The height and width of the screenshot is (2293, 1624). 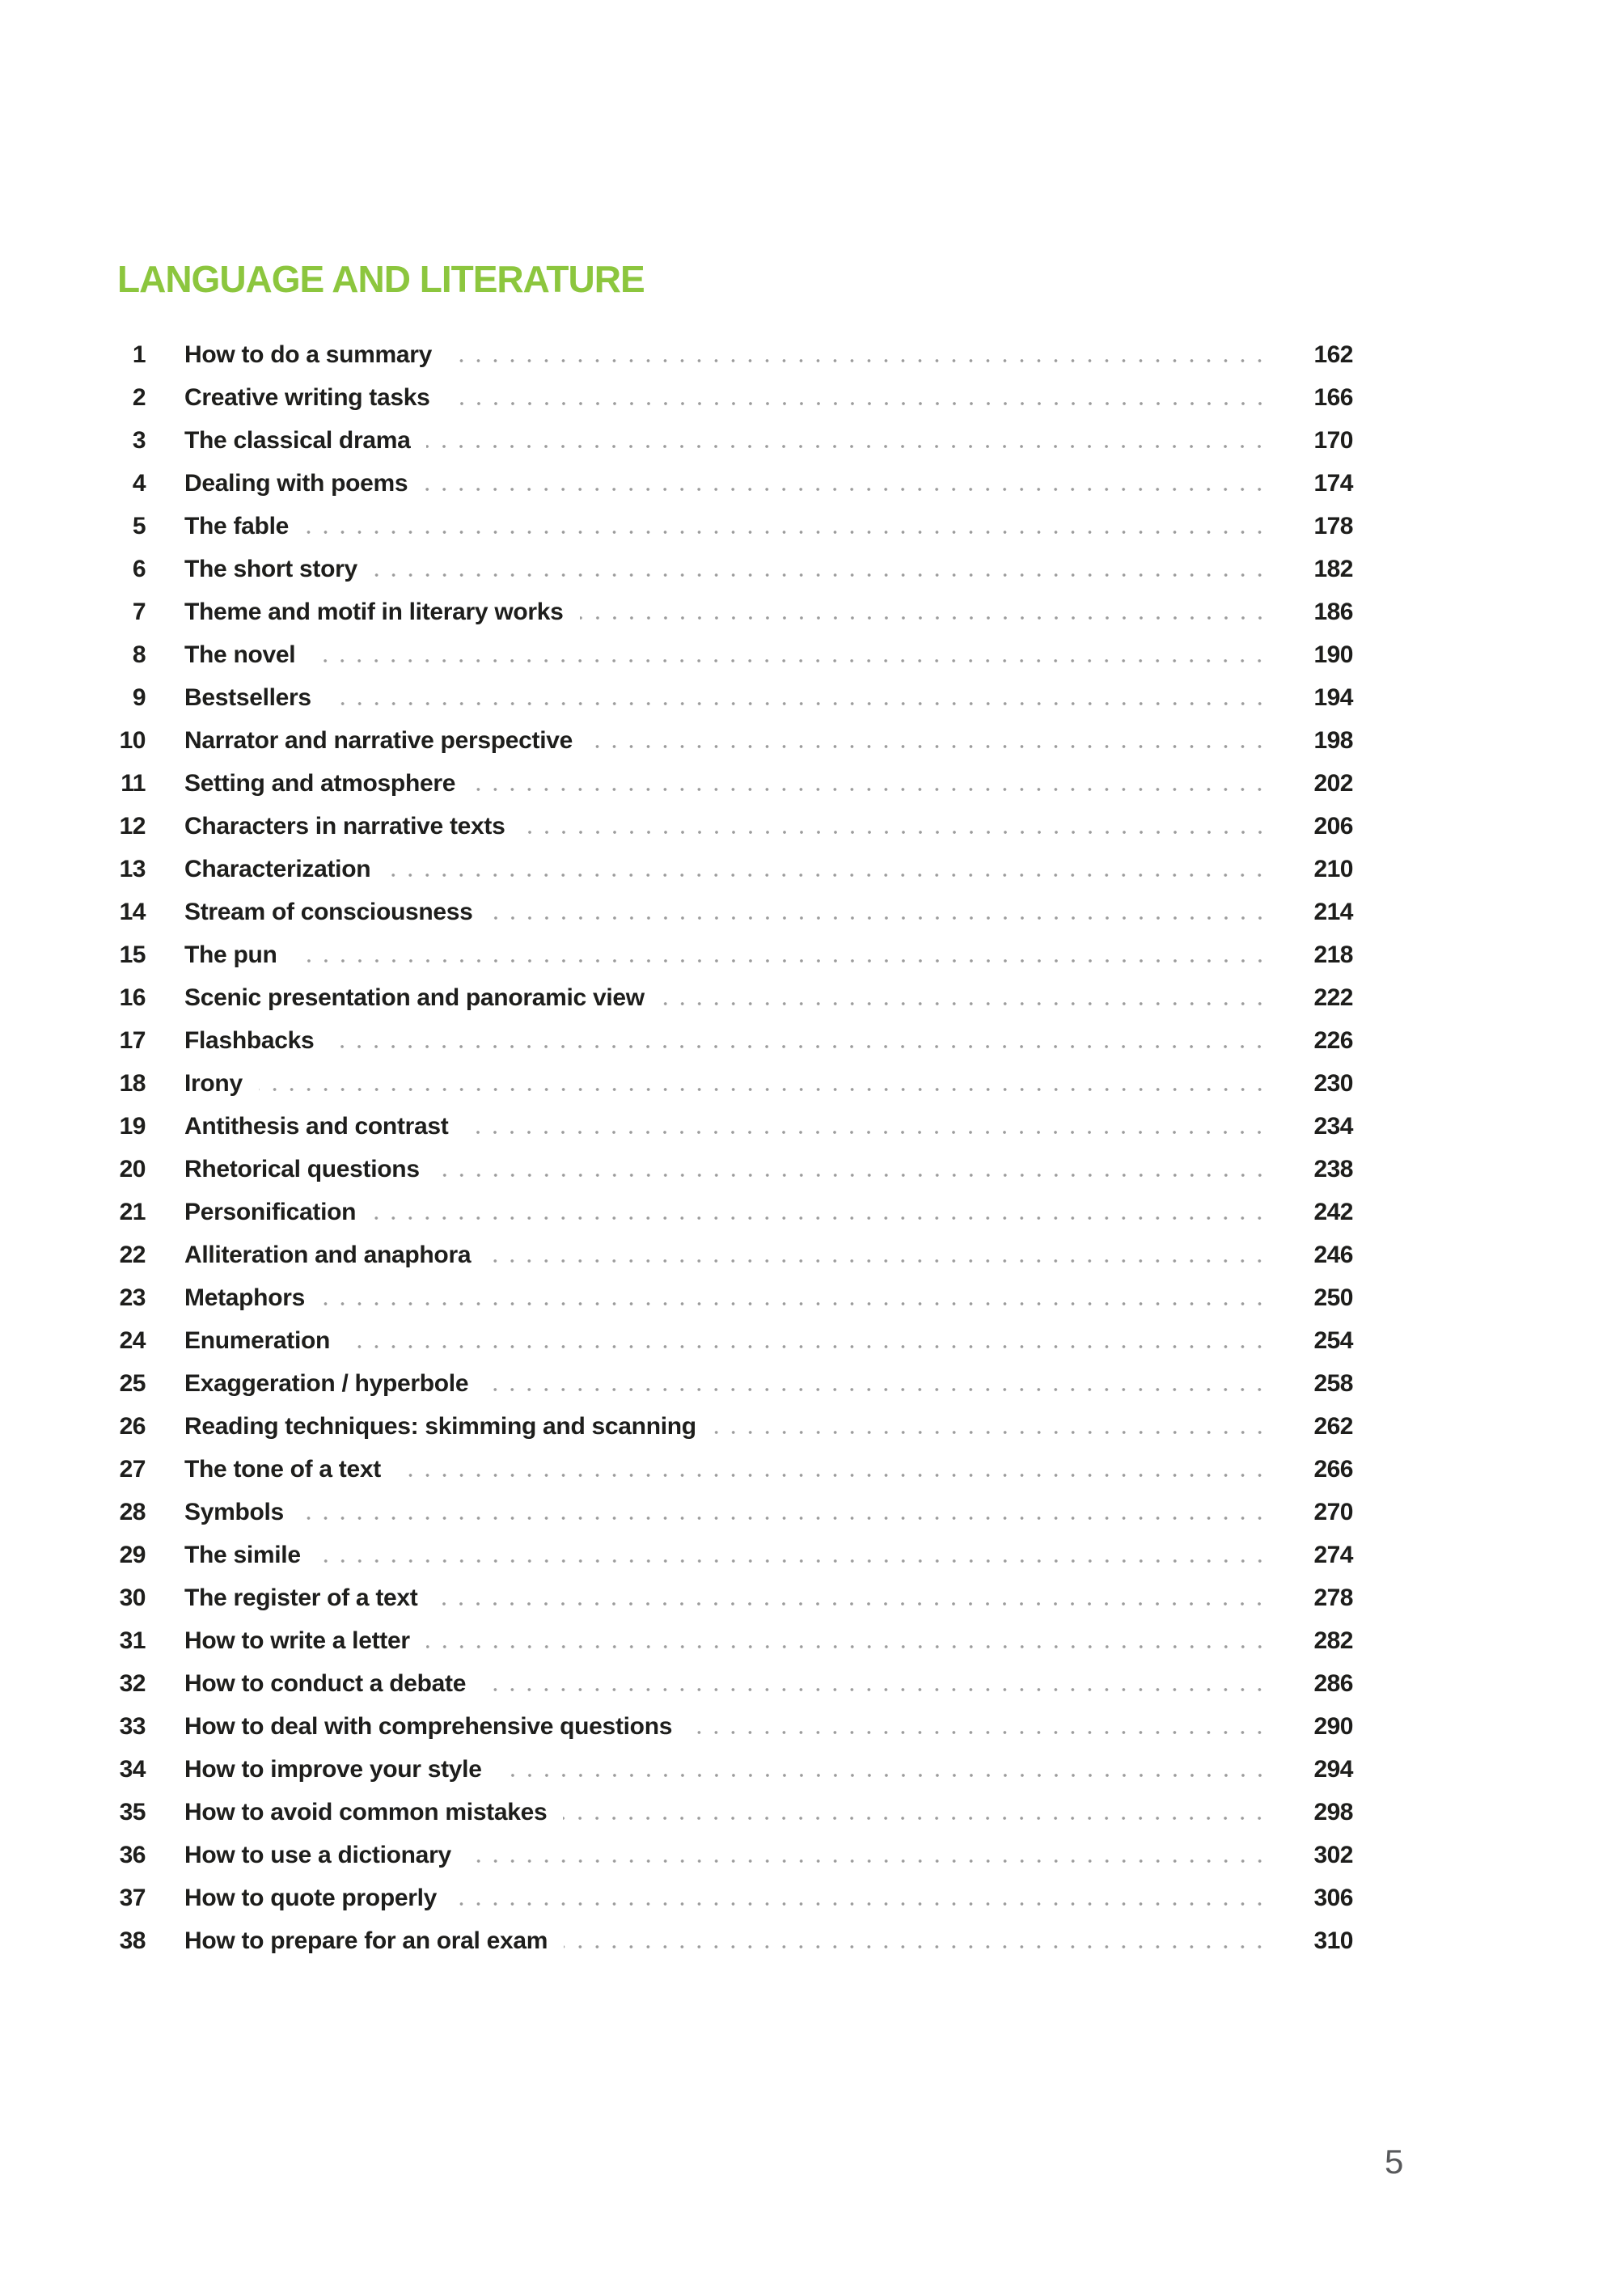 What do you see at coordinates (249, 1040) in the screenshot?
I see `entry-title: Flashbacks` at bounding box center [249, 1040].